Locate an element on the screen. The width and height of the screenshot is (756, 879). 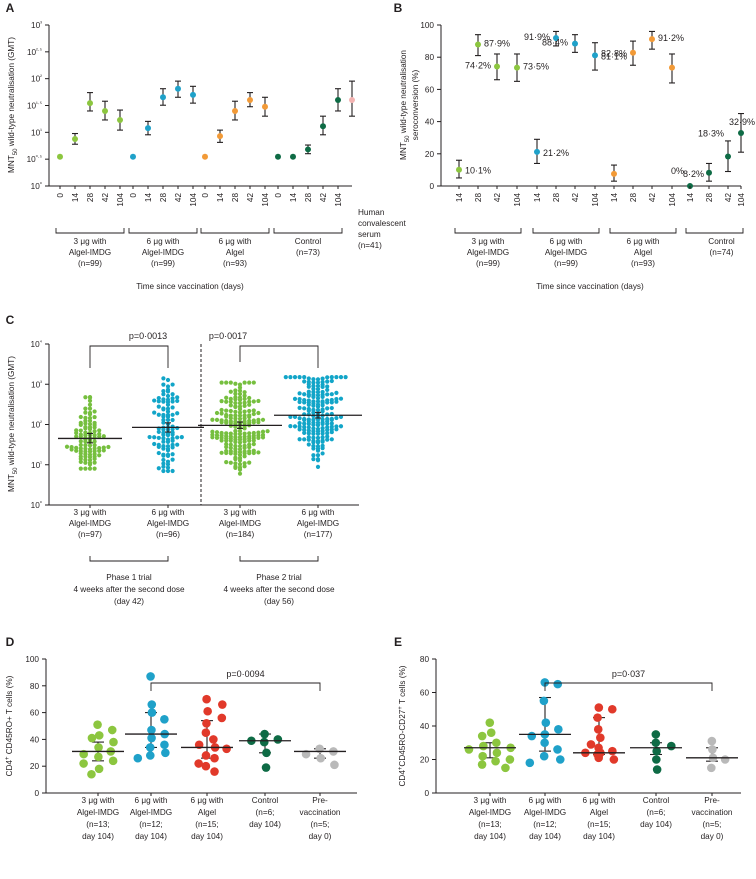
y-tick-label-a: 10⁰ is located at coordinates (37, 186).